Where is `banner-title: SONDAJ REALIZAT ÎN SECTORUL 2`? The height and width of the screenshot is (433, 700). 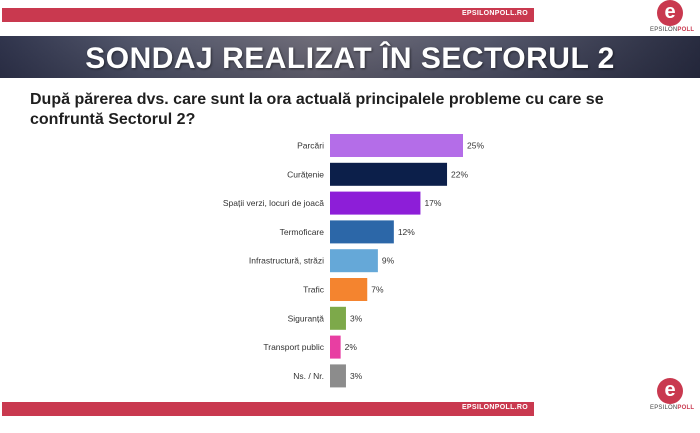
banner-title: SONDAJ REALIZAT ÎN SECTORUL 2 is located at coordinates (350, 58).